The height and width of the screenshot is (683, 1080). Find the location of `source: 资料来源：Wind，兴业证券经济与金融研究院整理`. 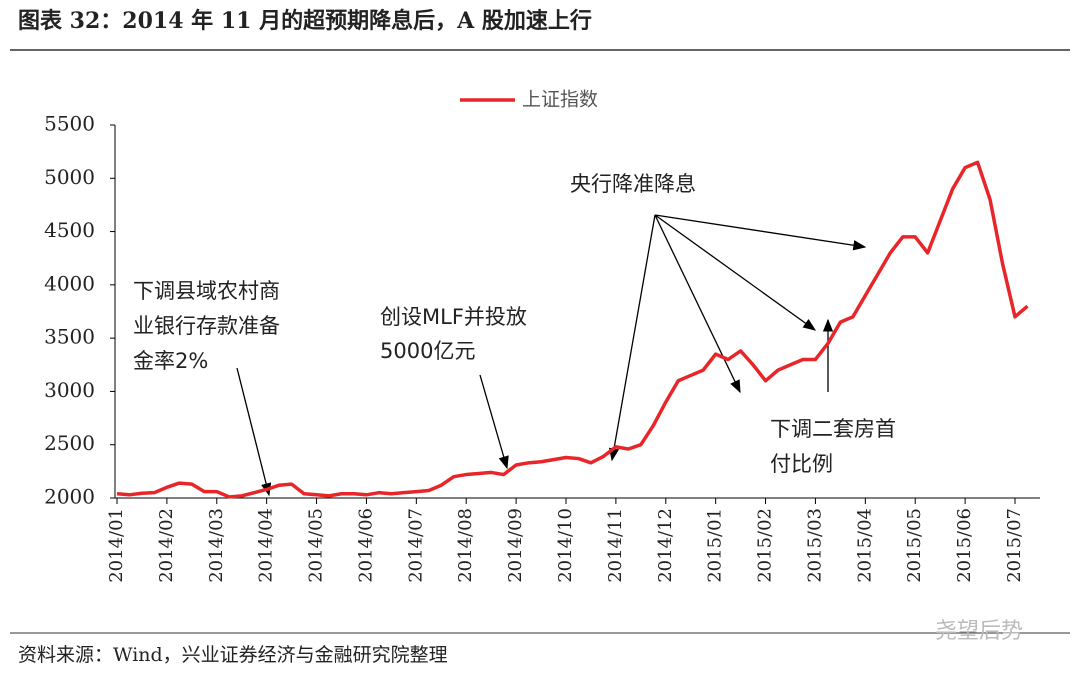

source: 资料来源：Wind，兴业证券经济与金融研究院整理 is located at coordinates (233, 655).